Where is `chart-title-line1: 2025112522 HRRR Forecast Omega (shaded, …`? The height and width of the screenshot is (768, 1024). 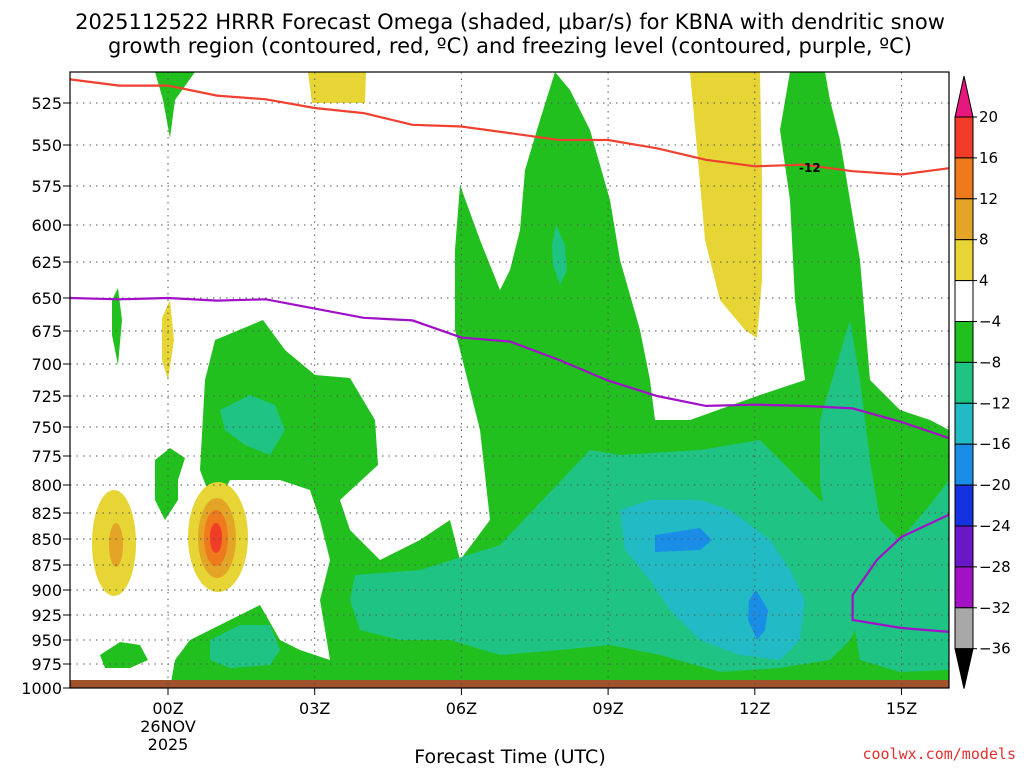 chart-title-line1: 2025112522 HRRR Forecast Omega (shaded, … is located at coordinates (510, 22).